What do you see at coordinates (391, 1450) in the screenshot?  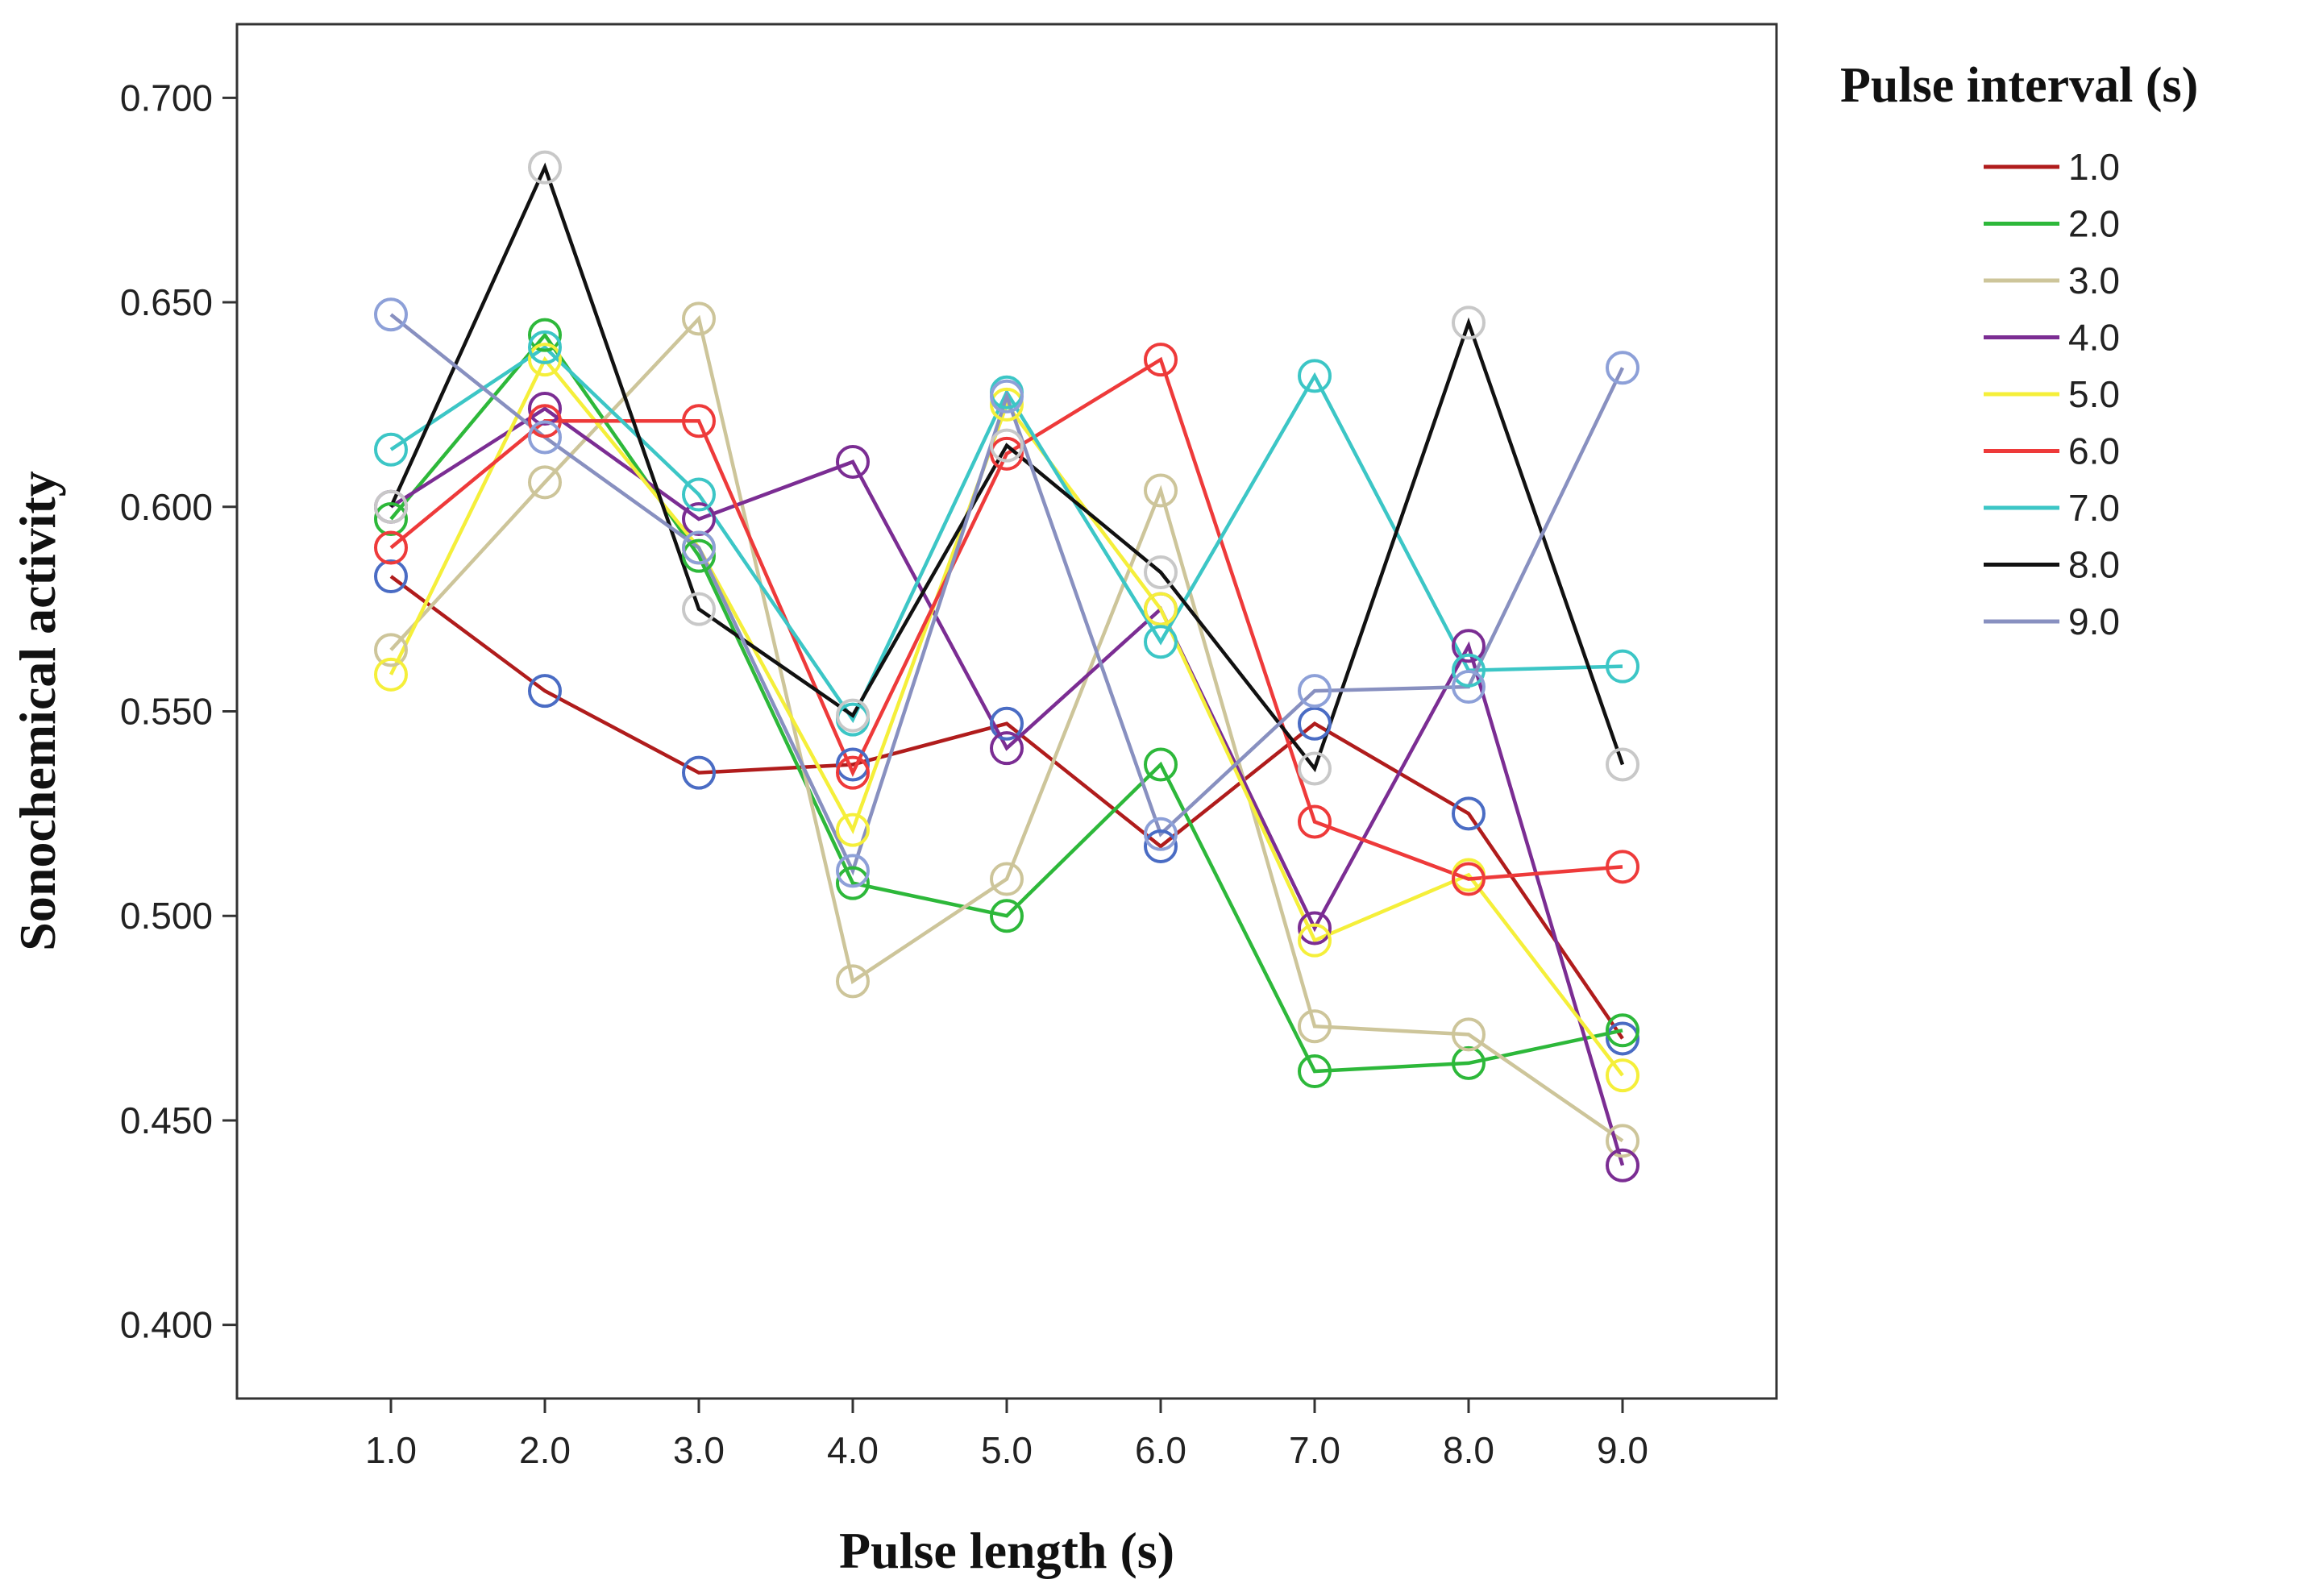 I see `x-tick-label: 1.0` at bounding box center [391, 1450].